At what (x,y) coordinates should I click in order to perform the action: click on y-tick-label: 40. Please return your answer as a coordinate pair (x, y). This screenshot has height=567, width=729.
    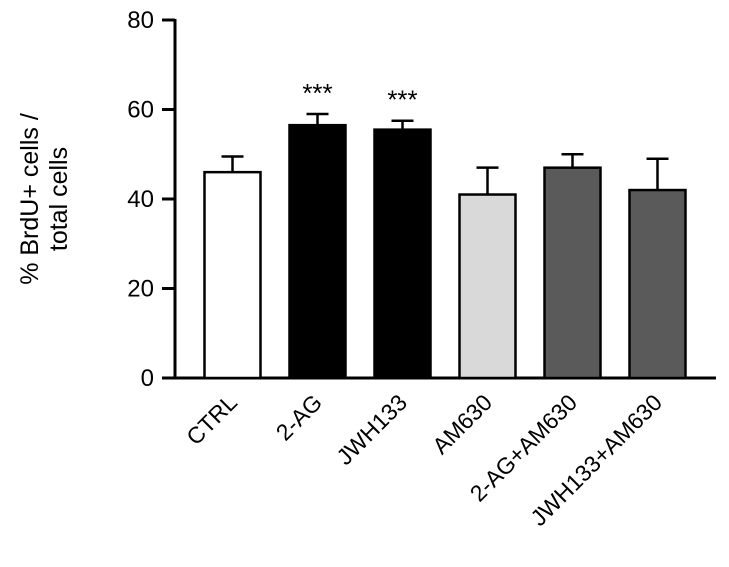
    Looking at the image, I should click on (140, 199).